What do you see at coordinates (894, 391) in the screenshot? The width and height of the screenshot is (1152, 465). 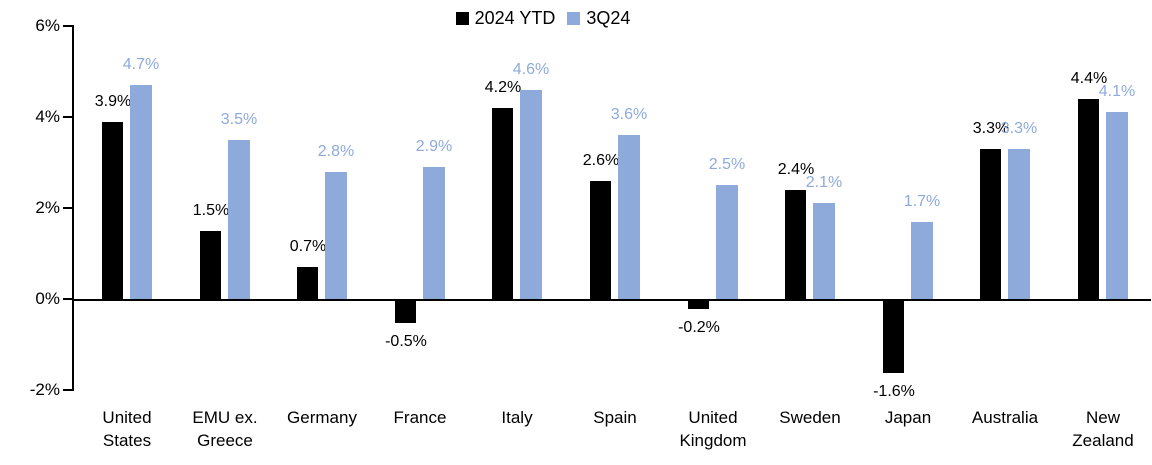 I see `data-label-2024-ytd: -1.6%` at bounding box center [894, 391].